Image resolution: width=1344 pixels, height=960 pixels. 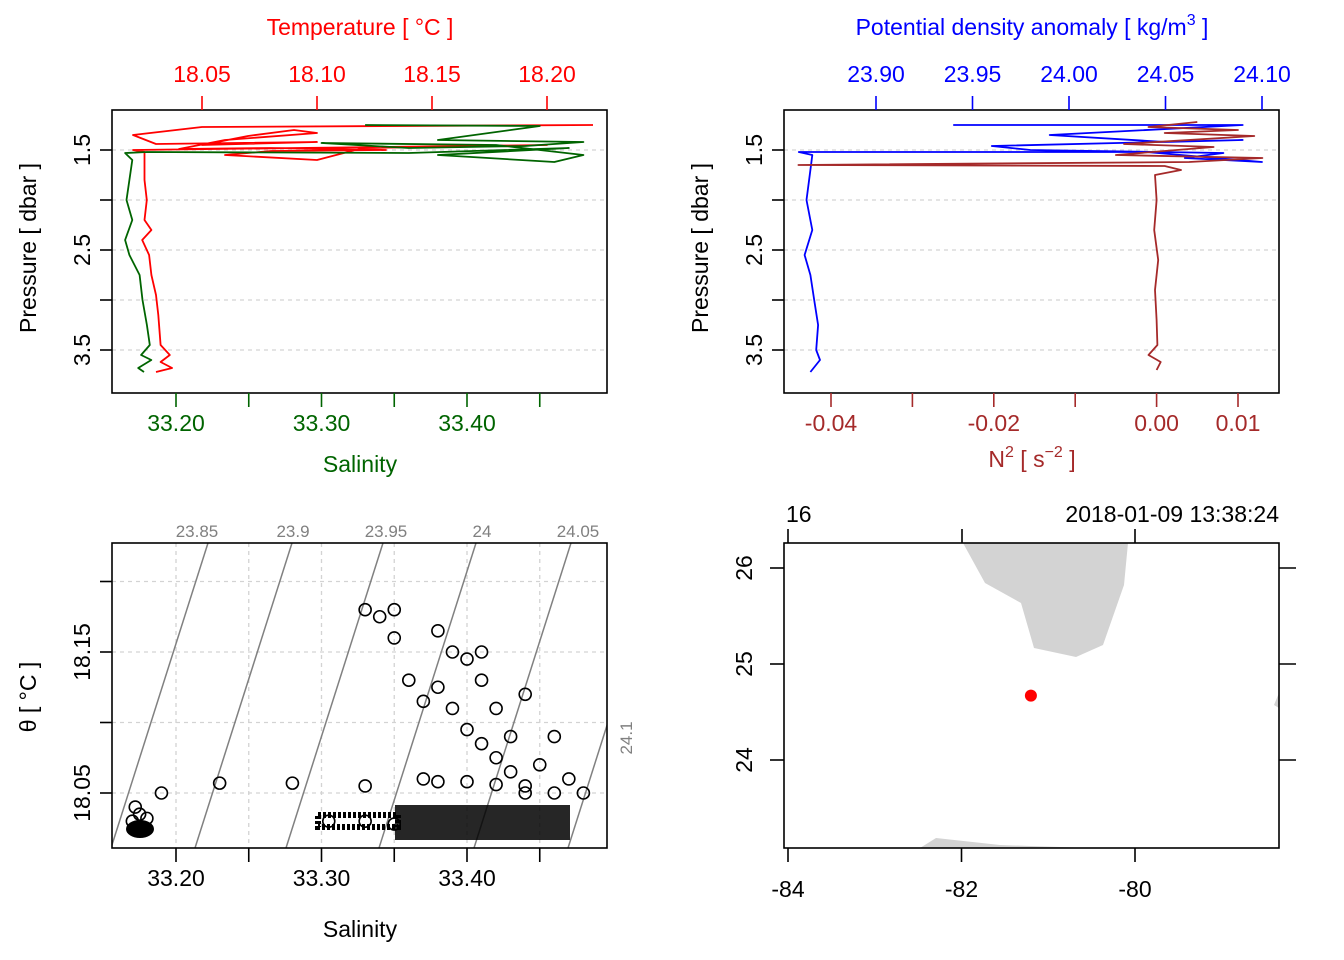 What do you see at coordinates (994, 423) in the screenshot?
I see `bottom-tick-label: -0.02` at bounding box center [994, 423].